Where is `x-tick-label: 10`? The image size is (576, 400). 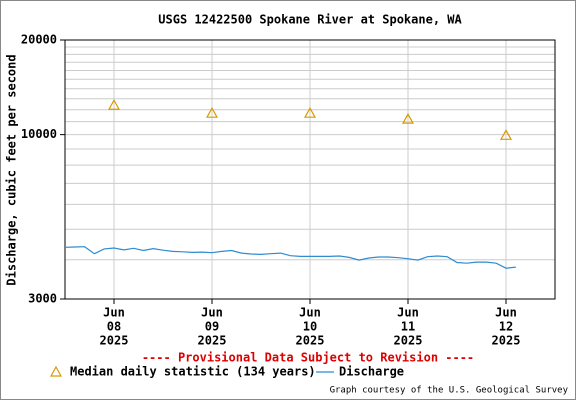
x-tick-label: 10 is located at coordinates (310, 327).